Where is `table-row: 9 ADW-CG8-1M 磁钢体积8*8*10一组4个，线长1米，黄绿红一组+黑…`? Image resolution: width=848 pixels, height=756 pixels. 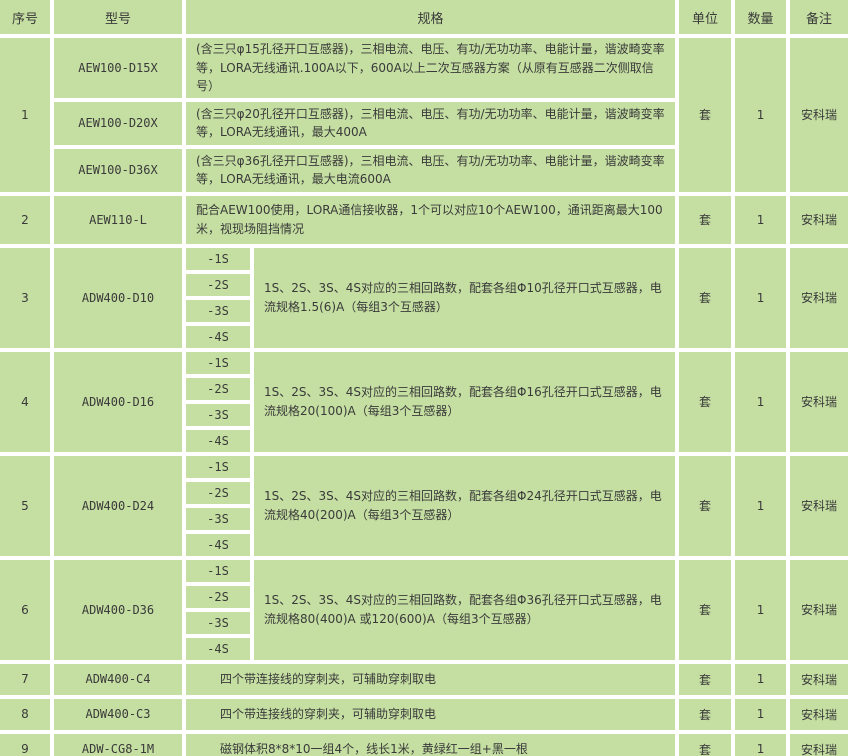 table-row: 9 ADW-CG8-1M 磁钢体积8*8*10一组4个，线长1米，黄绿红一组+黑… is located at coordinates (424, 744).